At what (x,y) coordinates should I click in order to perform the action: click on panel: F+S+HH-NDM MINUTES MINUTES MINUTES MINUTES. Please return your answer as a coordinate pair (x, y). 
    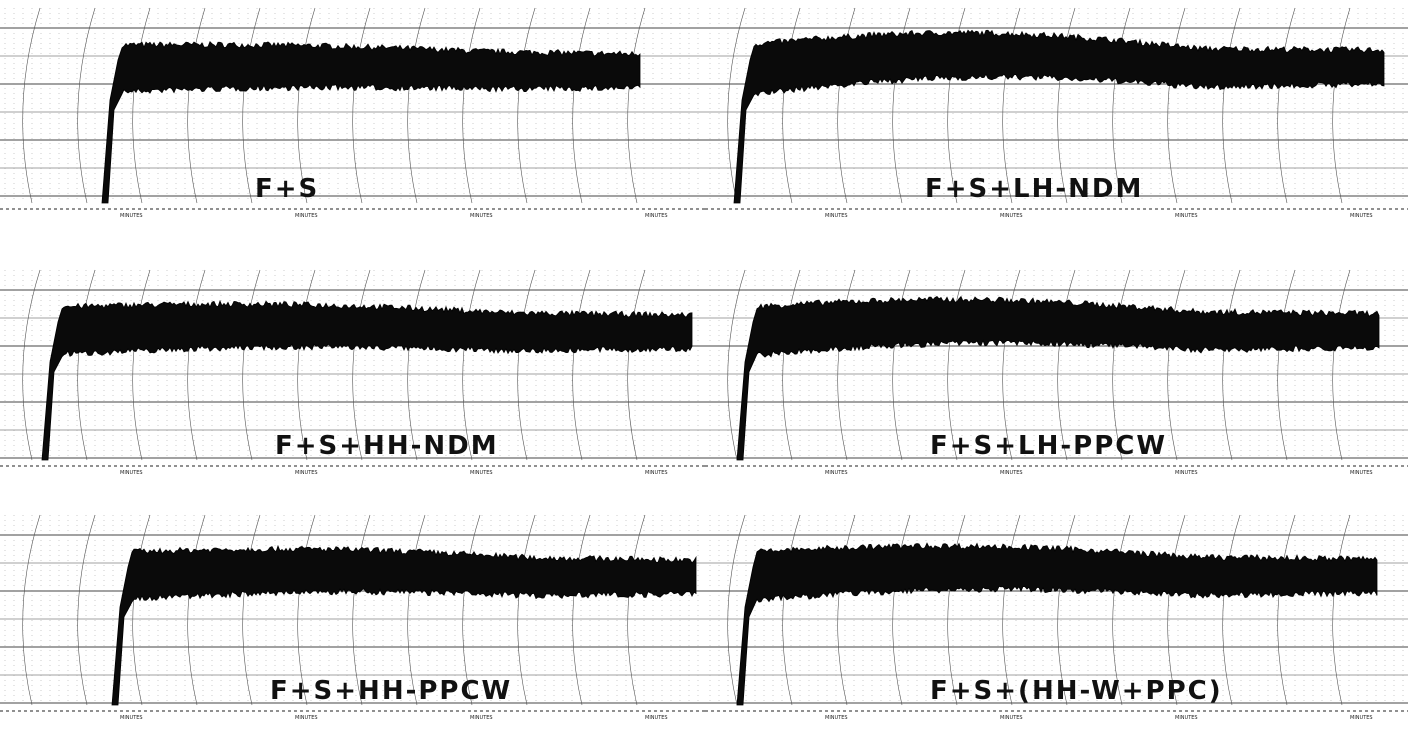
    Looking at the image, I should click on (352, 372).